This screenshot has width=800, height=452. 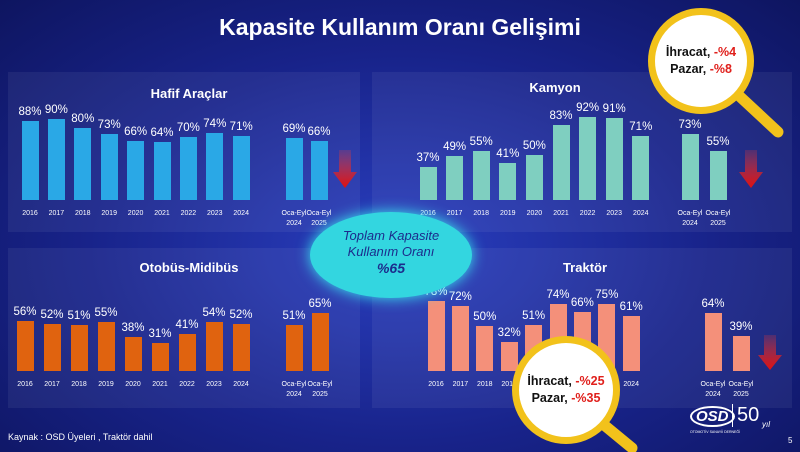 What do you see at coordinates (549, 381) in the screenshot?
I see `callout-label: İhracat,` at bounding box center [549, 381].